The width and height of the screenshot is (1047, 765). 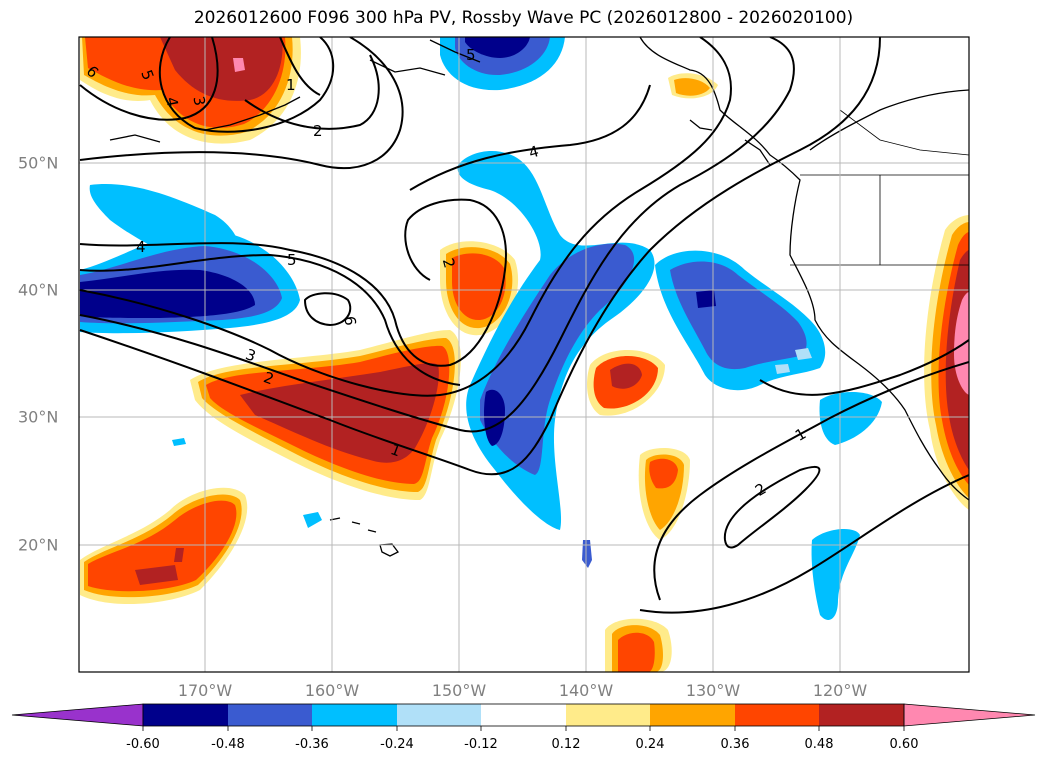 What do you see at coordinates (650, 744) in the screenshot?
I see `colorbar-tick-label: 0.24` at bounding box center [650, 744].